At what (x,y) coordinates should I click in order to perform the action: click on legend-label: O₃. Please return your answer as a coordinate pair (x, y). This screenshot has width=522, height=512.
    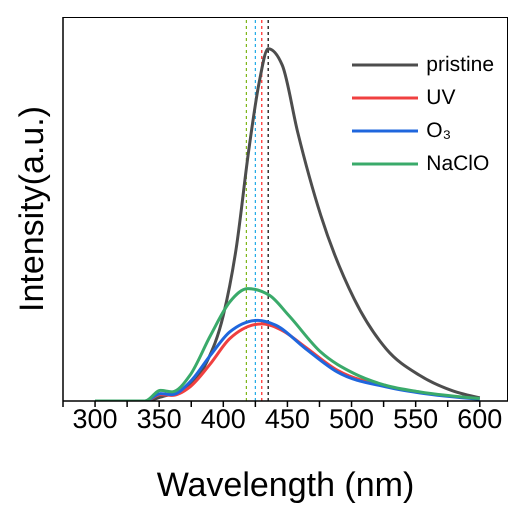
    Looking at the image, I should click on (439, 130).